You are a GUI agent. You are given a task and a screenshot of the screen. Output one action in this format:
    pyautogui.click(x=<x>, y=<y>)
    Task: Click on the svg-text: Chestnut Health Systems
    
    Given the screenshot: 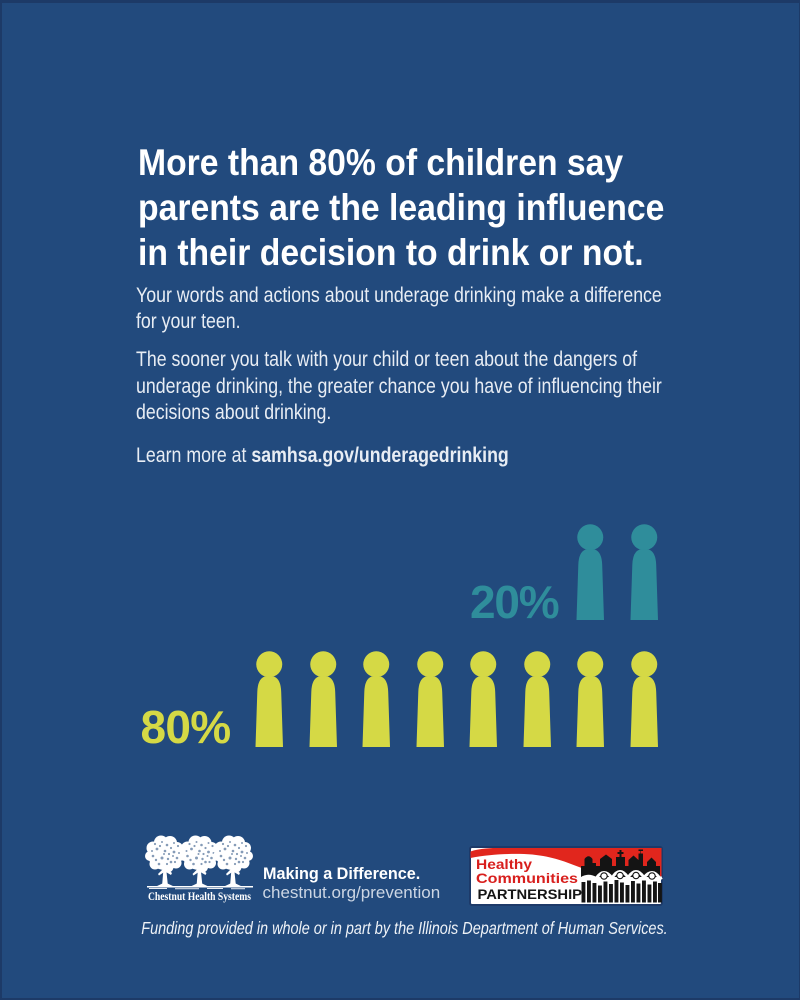 What is the action you would take?
    pyautogui.click(x=200, y=896)
    